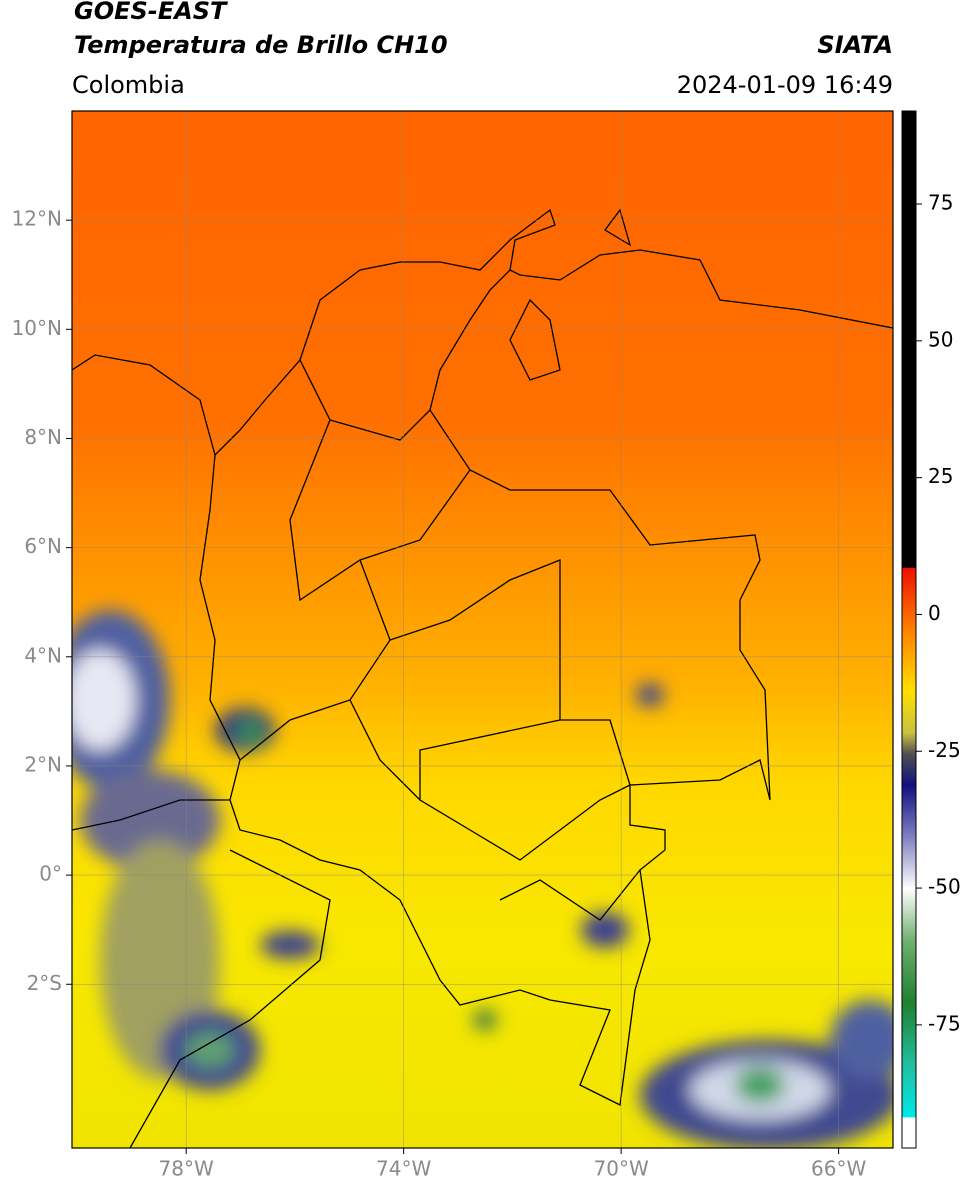  What do you see at coordinates (37, 328) in the screenshot?
I see `y-tick-label: 10°N` at bounding box center [37, 328].